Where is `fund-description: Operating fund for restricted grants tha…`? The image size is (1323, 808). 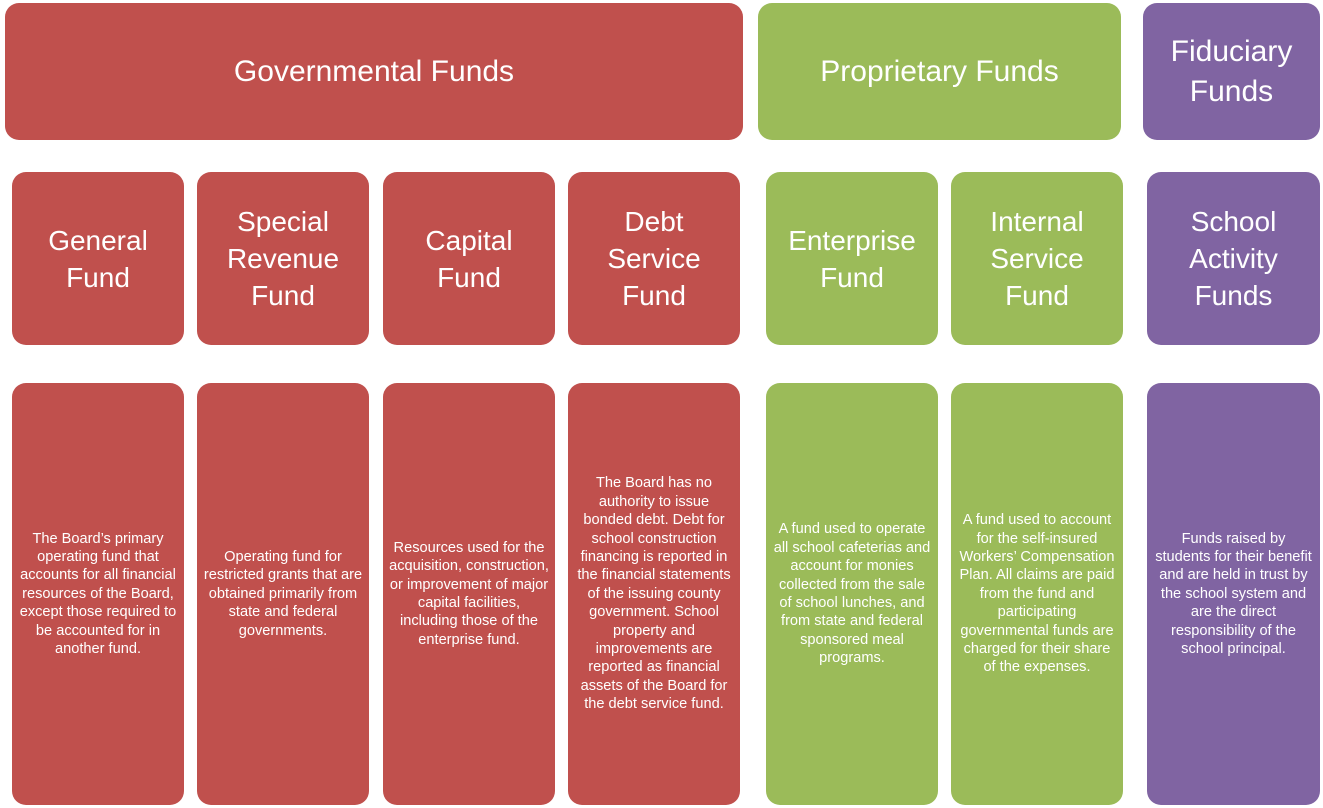 fund-description: Operating fund for restricted grants tha… is located at coordinates (283, 594).